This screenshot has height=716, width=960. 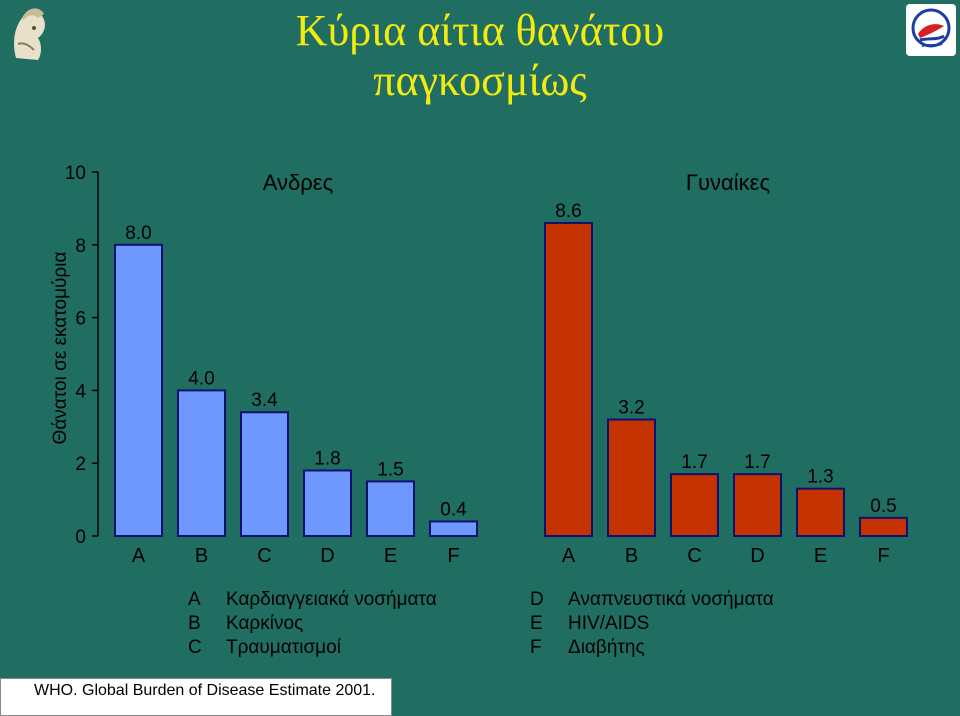 I want to click on legend-text: Διαβήτης, so click(x=606, y=647).